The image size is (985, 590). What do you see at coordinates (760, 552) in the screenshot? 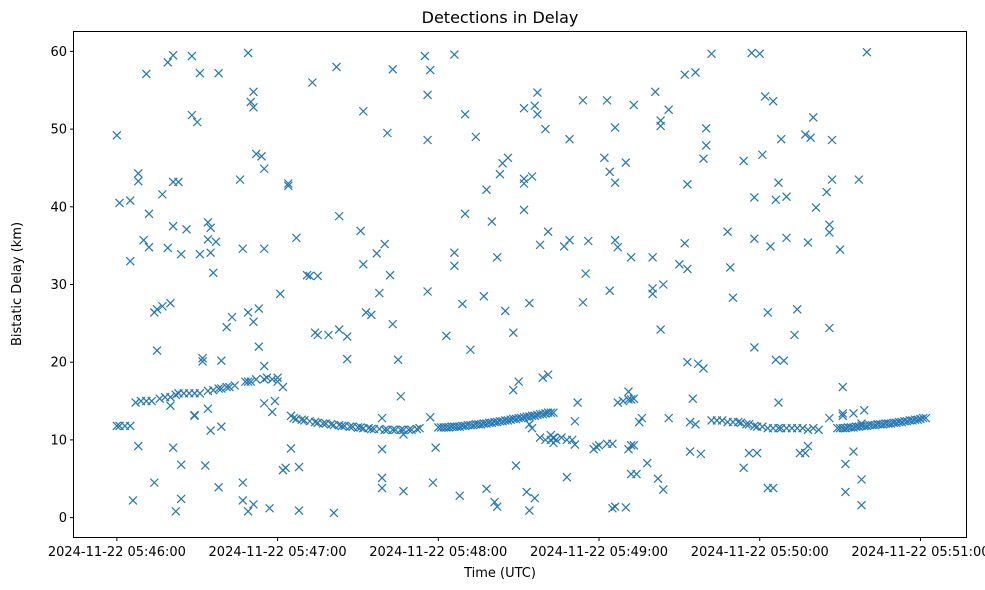
I see `x-tick-label: 2024-11-22 05:50:00` at bounding box center [760, 552].